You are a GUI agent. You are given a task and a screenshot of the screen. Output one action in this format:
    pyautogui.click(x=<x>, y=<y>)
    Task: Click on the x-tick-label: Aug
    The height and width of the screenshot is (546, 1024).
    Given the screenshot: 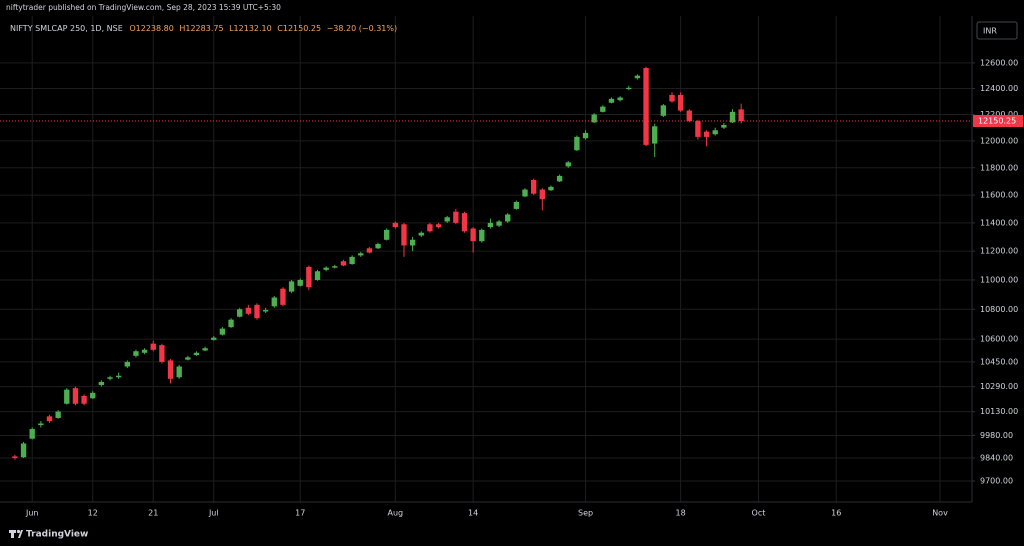 What is the action you would take?
    pyautogui.click(x=396, y=513)
    